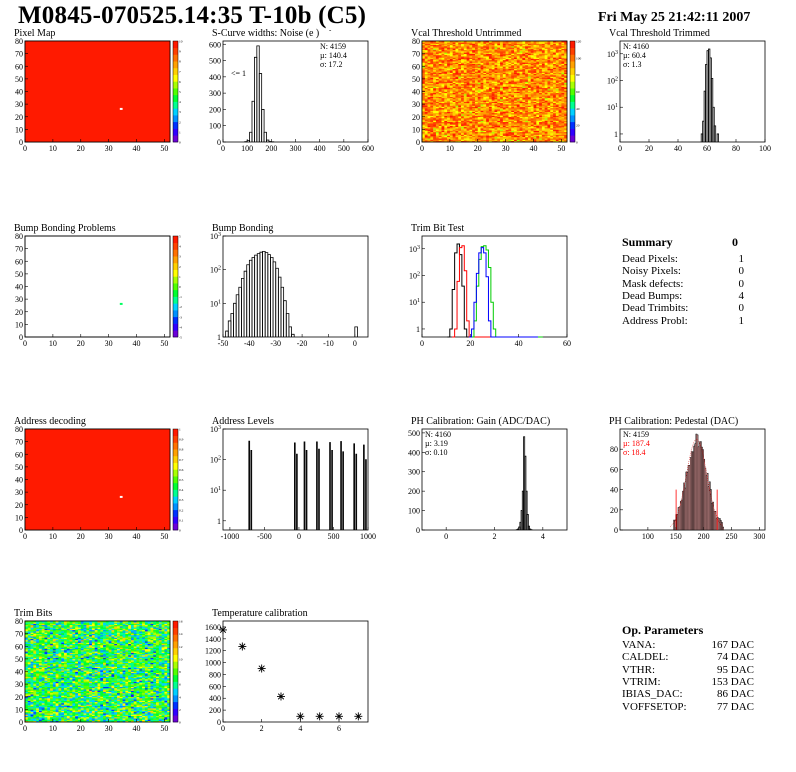 This screenshot has height=772, width=796. Describe the element at coordinates (137, 148) in the screenshot. I see `x-tick-label: 40` at that location.